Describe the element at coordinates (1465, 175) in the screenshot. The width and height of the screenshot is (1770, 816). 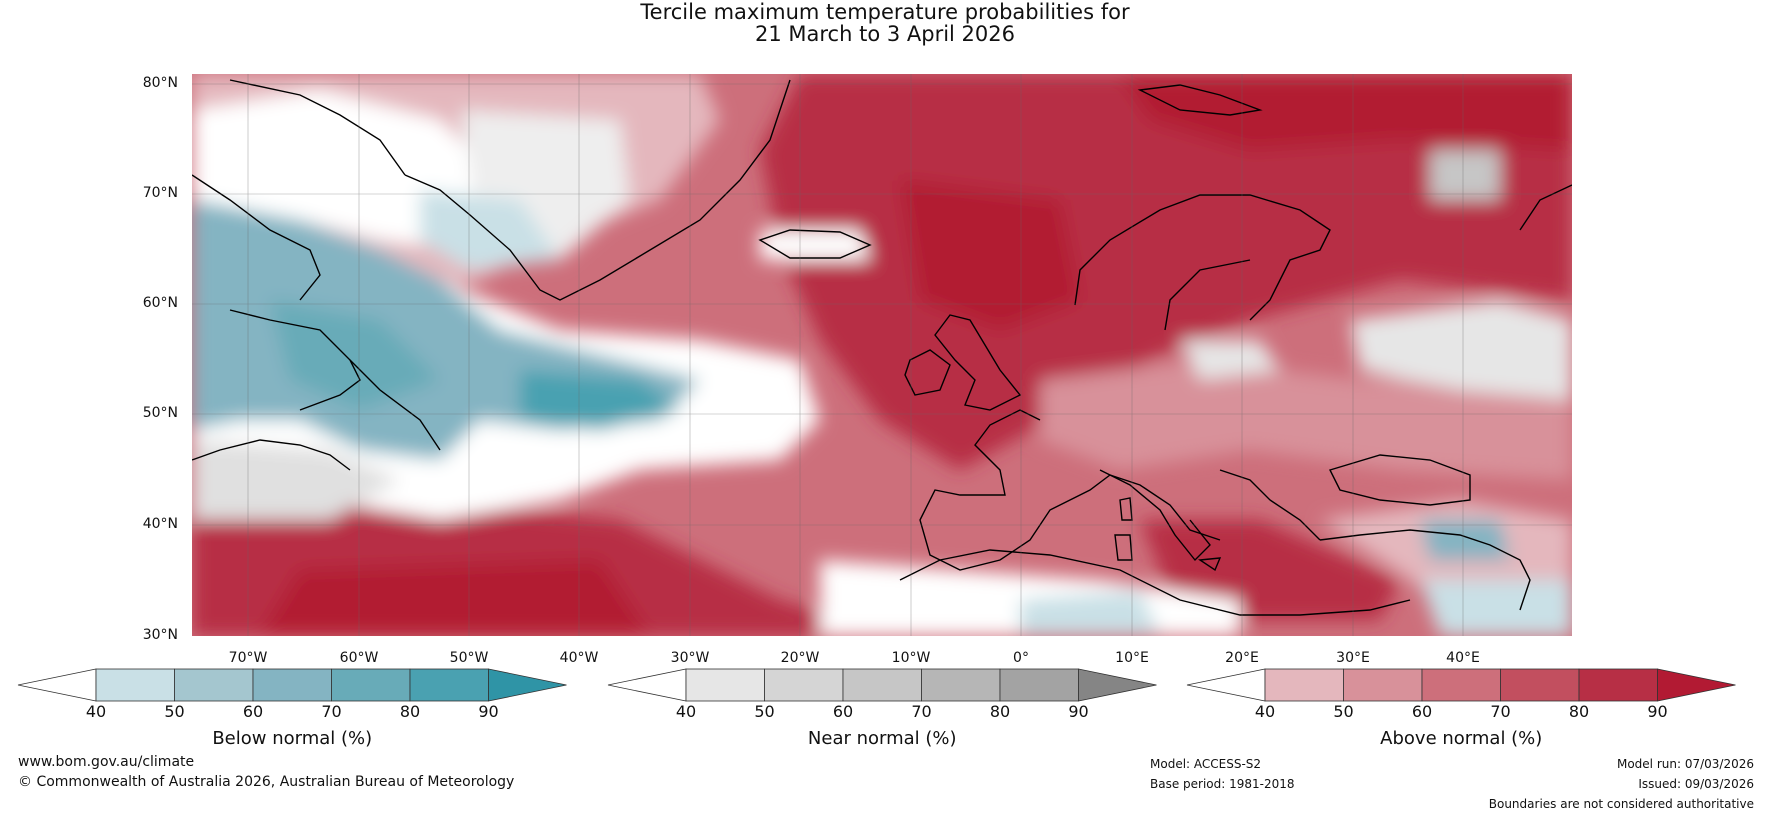
I see `region-near-normal-barents` at that location.